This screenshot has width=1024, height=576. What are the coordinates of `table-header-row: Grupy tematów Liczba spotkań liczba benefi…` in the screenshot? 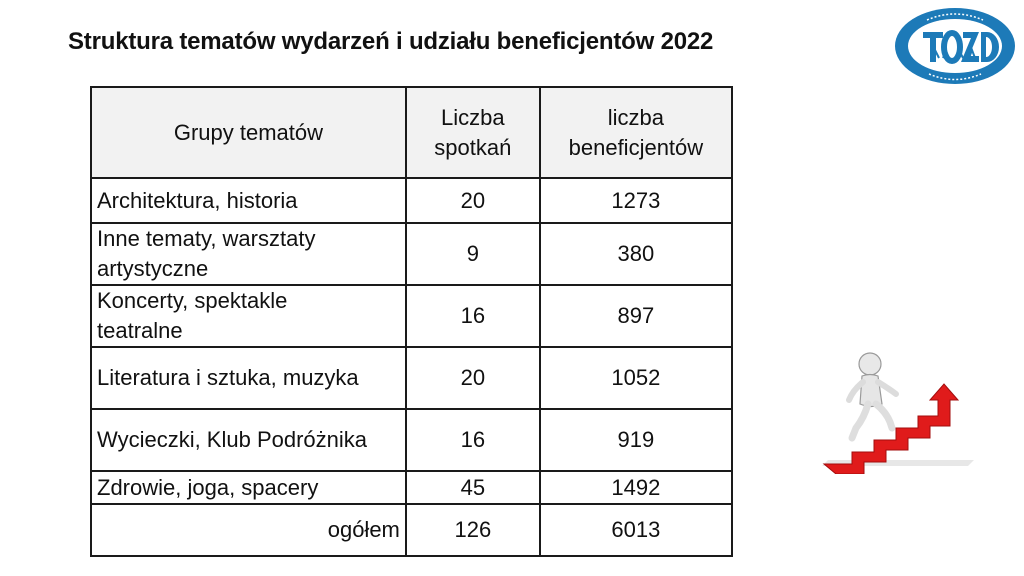 It's located at (412, 132).